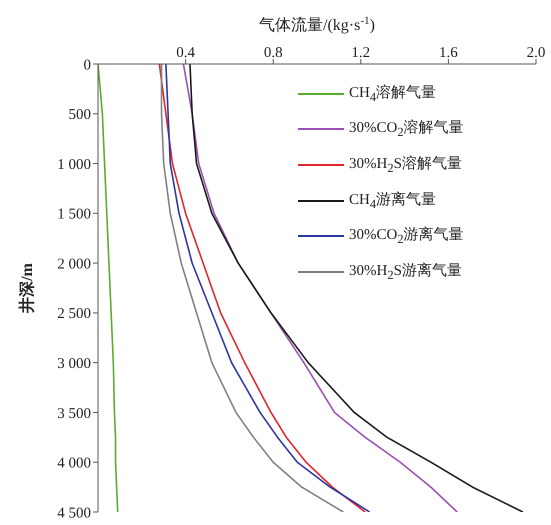 The height and width of the screenshot is (525, 551). I want to click on y-tick-label: 4 000, so click(74, 464).